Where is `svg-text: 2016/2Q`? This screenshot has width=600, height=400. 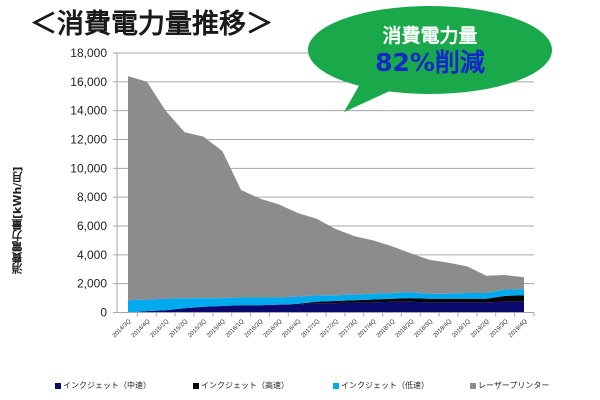 svg-text: 2016/2Q is located at coordinates (254, 328).